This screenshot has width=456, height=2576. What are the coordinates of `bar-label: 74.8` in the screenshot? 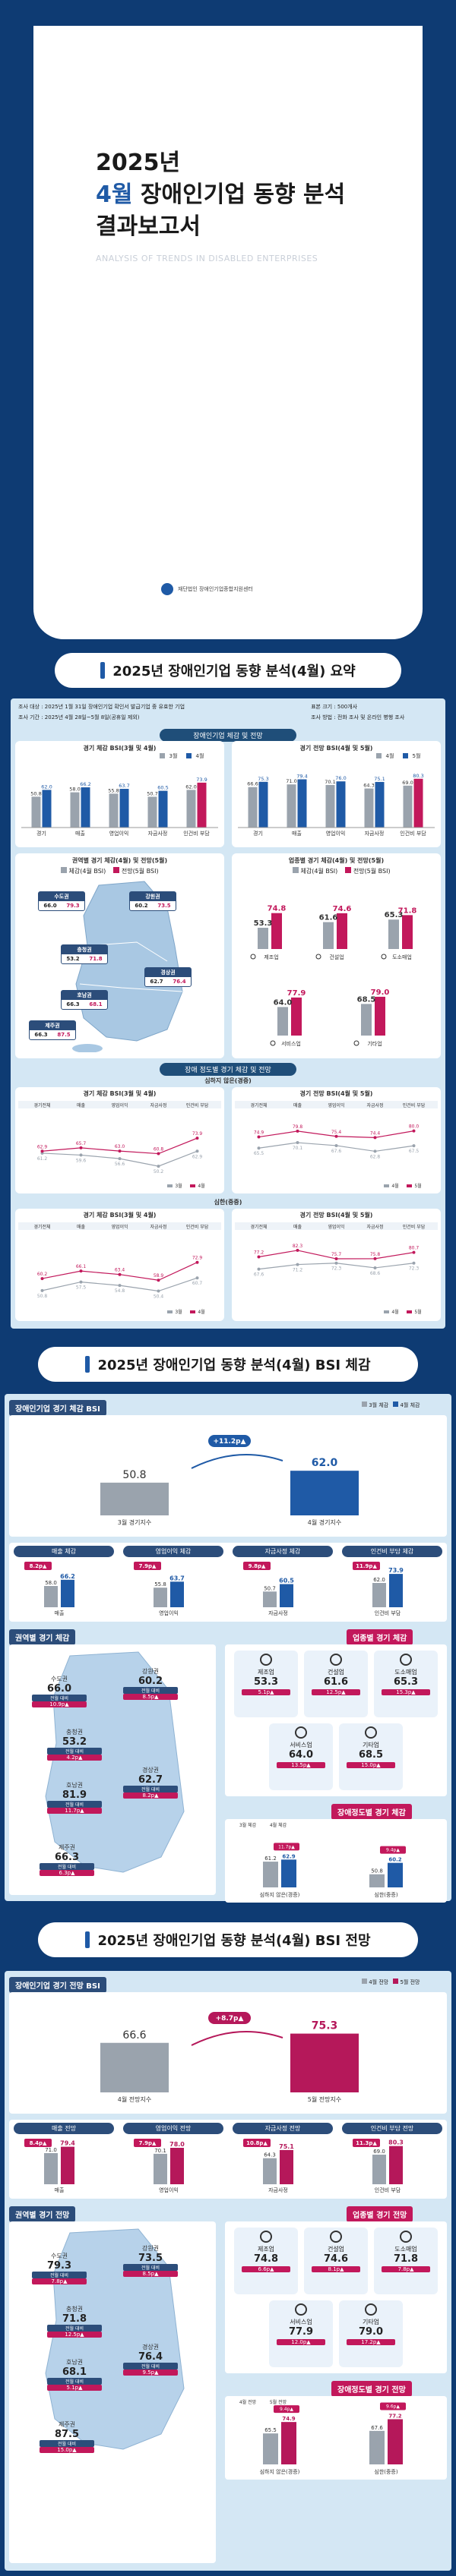 It's located at (277, 909).